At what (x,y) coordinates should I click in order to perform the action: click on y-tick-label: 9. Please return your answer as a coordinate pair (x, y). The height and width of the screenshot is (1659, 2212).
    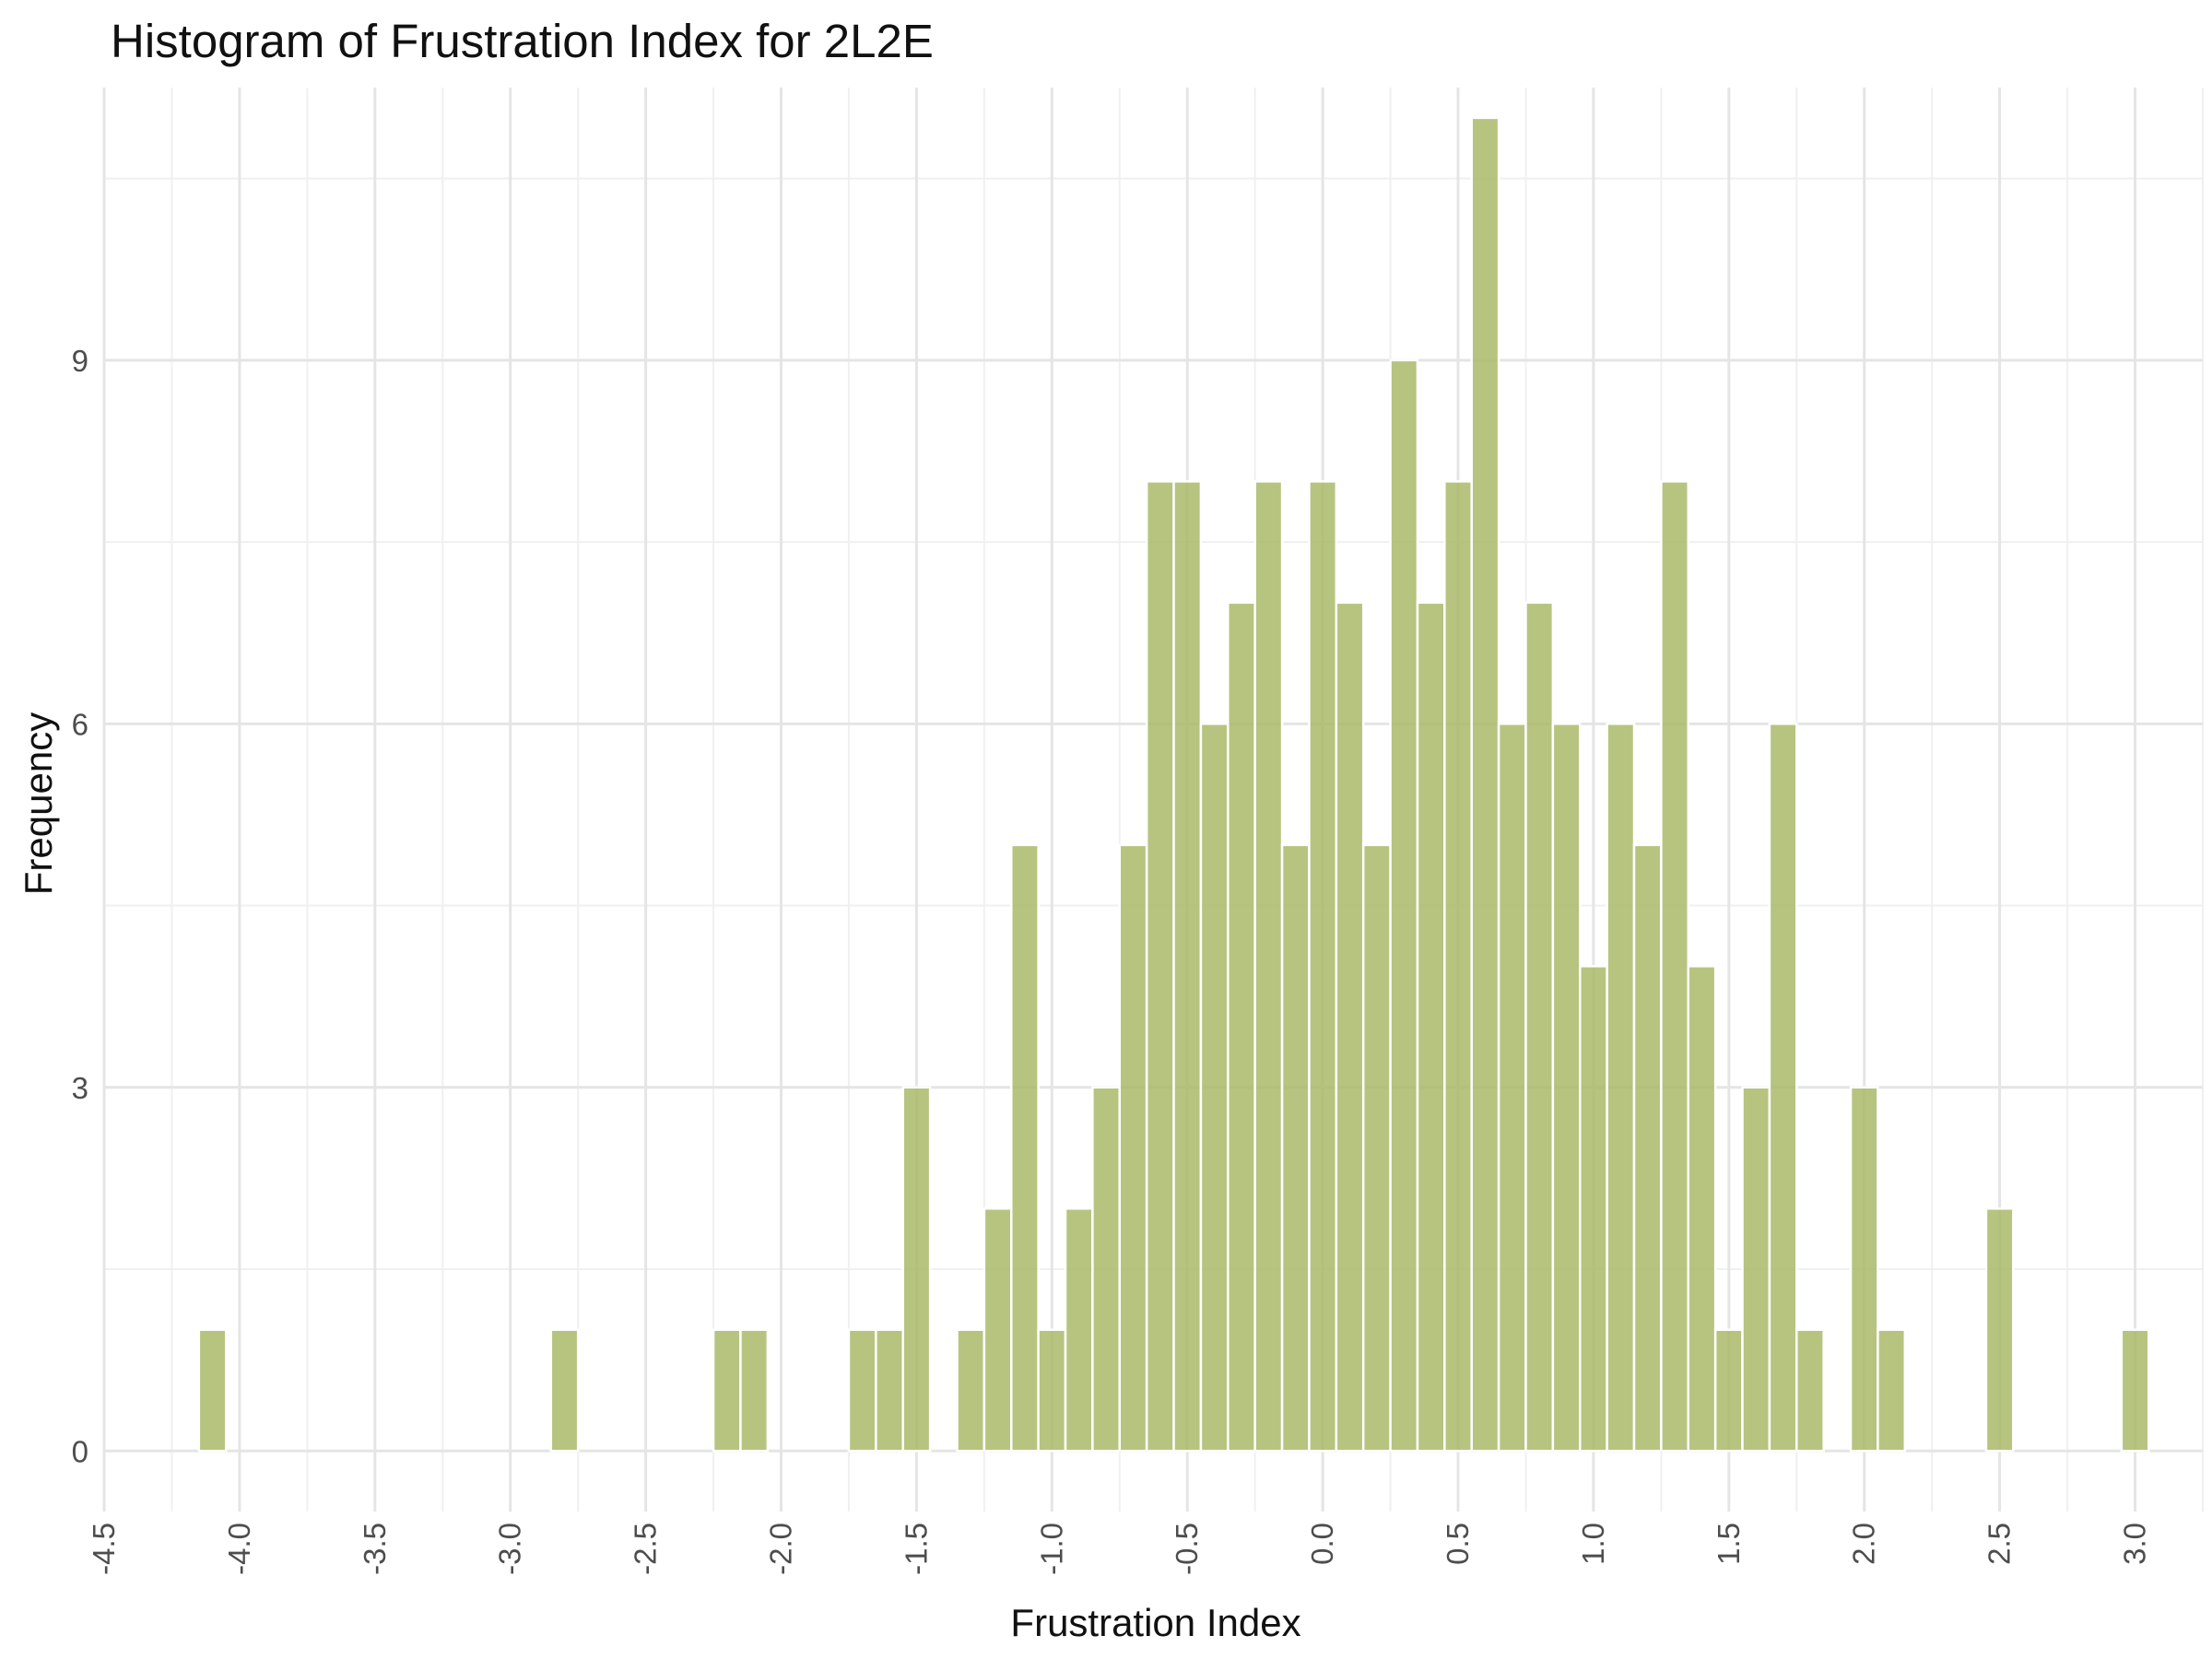
    Looking at the image, I should click on (80, 361).